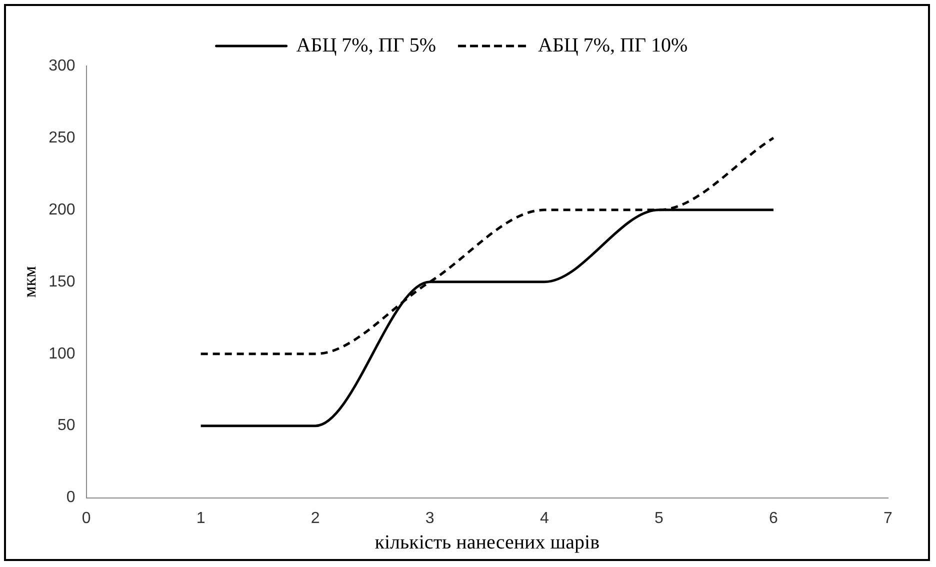  Describe the element at coordinates (62, 353) in the screenshot. I see `y-tick-label: 100` at that location.